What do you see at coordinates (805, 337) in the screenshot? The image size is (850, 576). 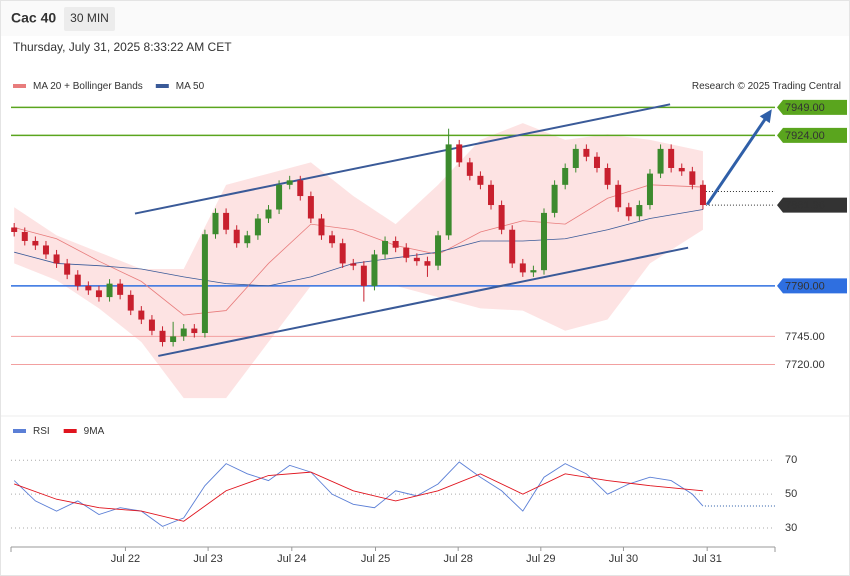 I see `level-label: 7745.00` at bounding box center [805, 337].